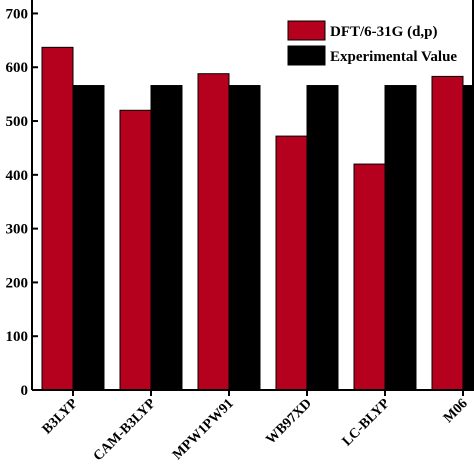  I want to click on x-tick-label: CAM-B3LYP, so click(125, 430).